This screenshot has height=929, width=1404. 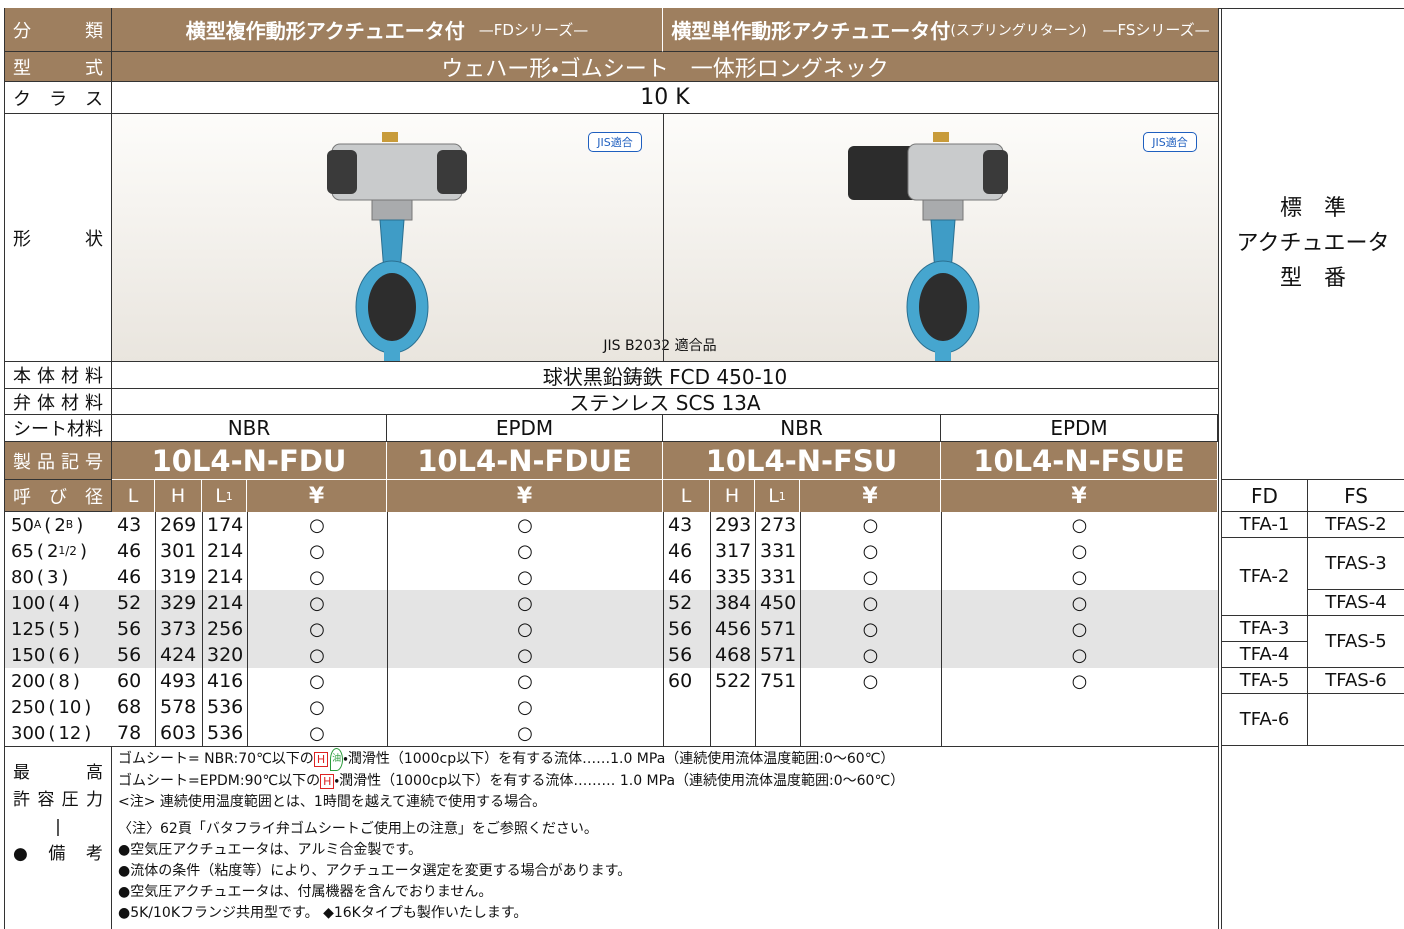 I want to click on dimension: 256, so click(x=225, y=629).